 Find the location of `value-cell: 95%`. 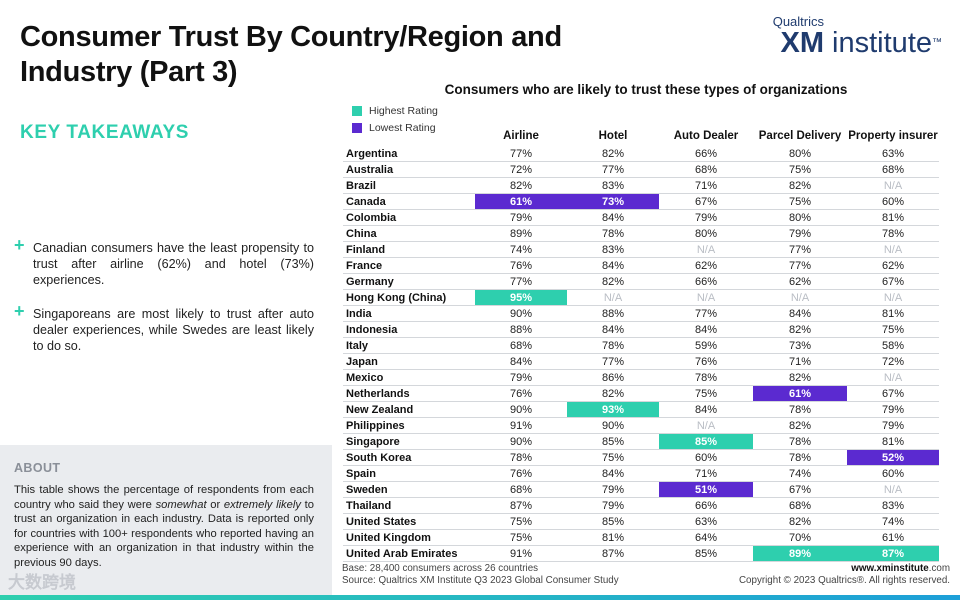

value-cell: 95% is located at coordinates (521, 297).